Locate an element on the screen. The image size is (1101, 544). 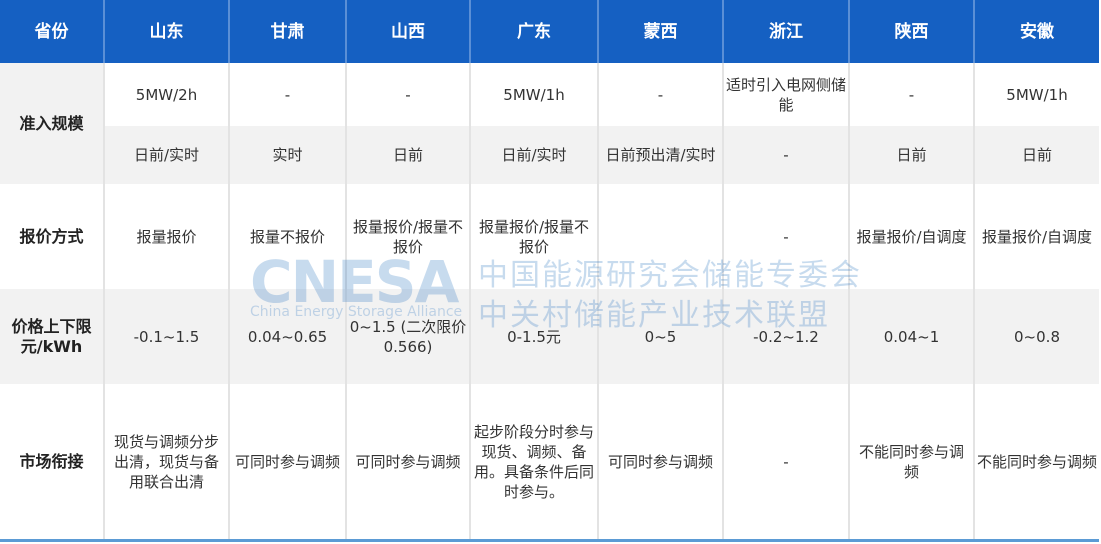
cell: 0-1.5元 is located at coordinates (533, 336).